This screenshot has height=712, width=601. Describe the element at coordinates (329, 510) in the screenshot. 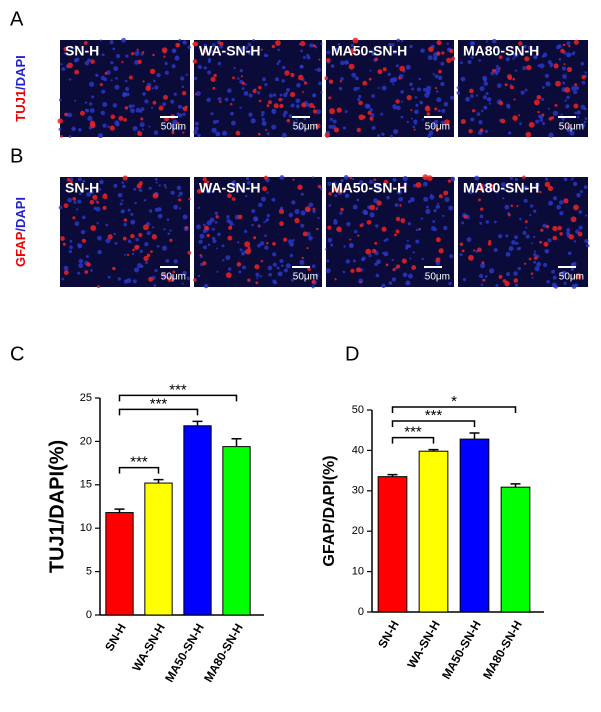

I see `y-axis-label: GFAP/DAPI(%)` at that location.